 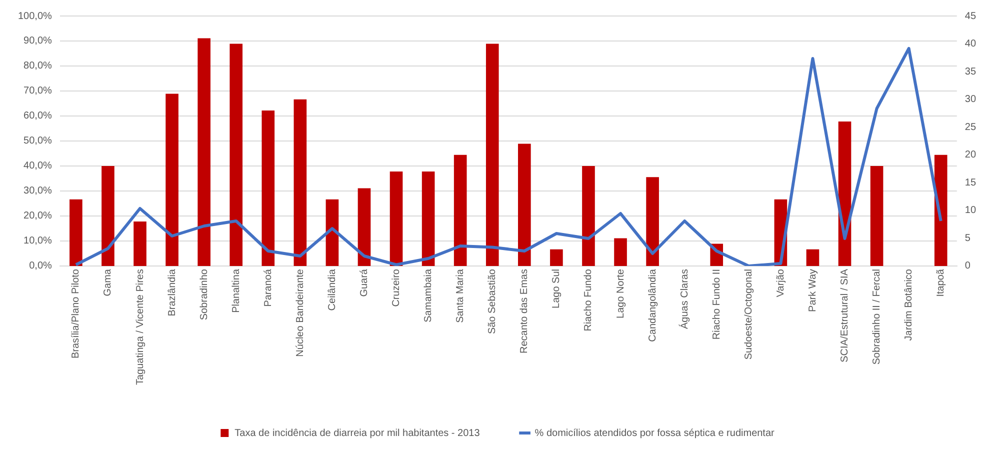 I want to click on x-tick-label: Guará, so click(x=364, y=282).